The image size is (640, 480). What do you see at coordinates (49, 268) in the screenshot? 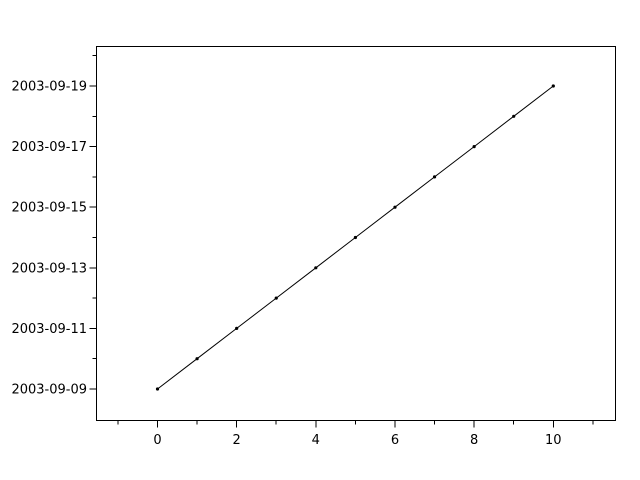
I see `y-tick-label: 2003-09-13` at bounding box center [49, 268].